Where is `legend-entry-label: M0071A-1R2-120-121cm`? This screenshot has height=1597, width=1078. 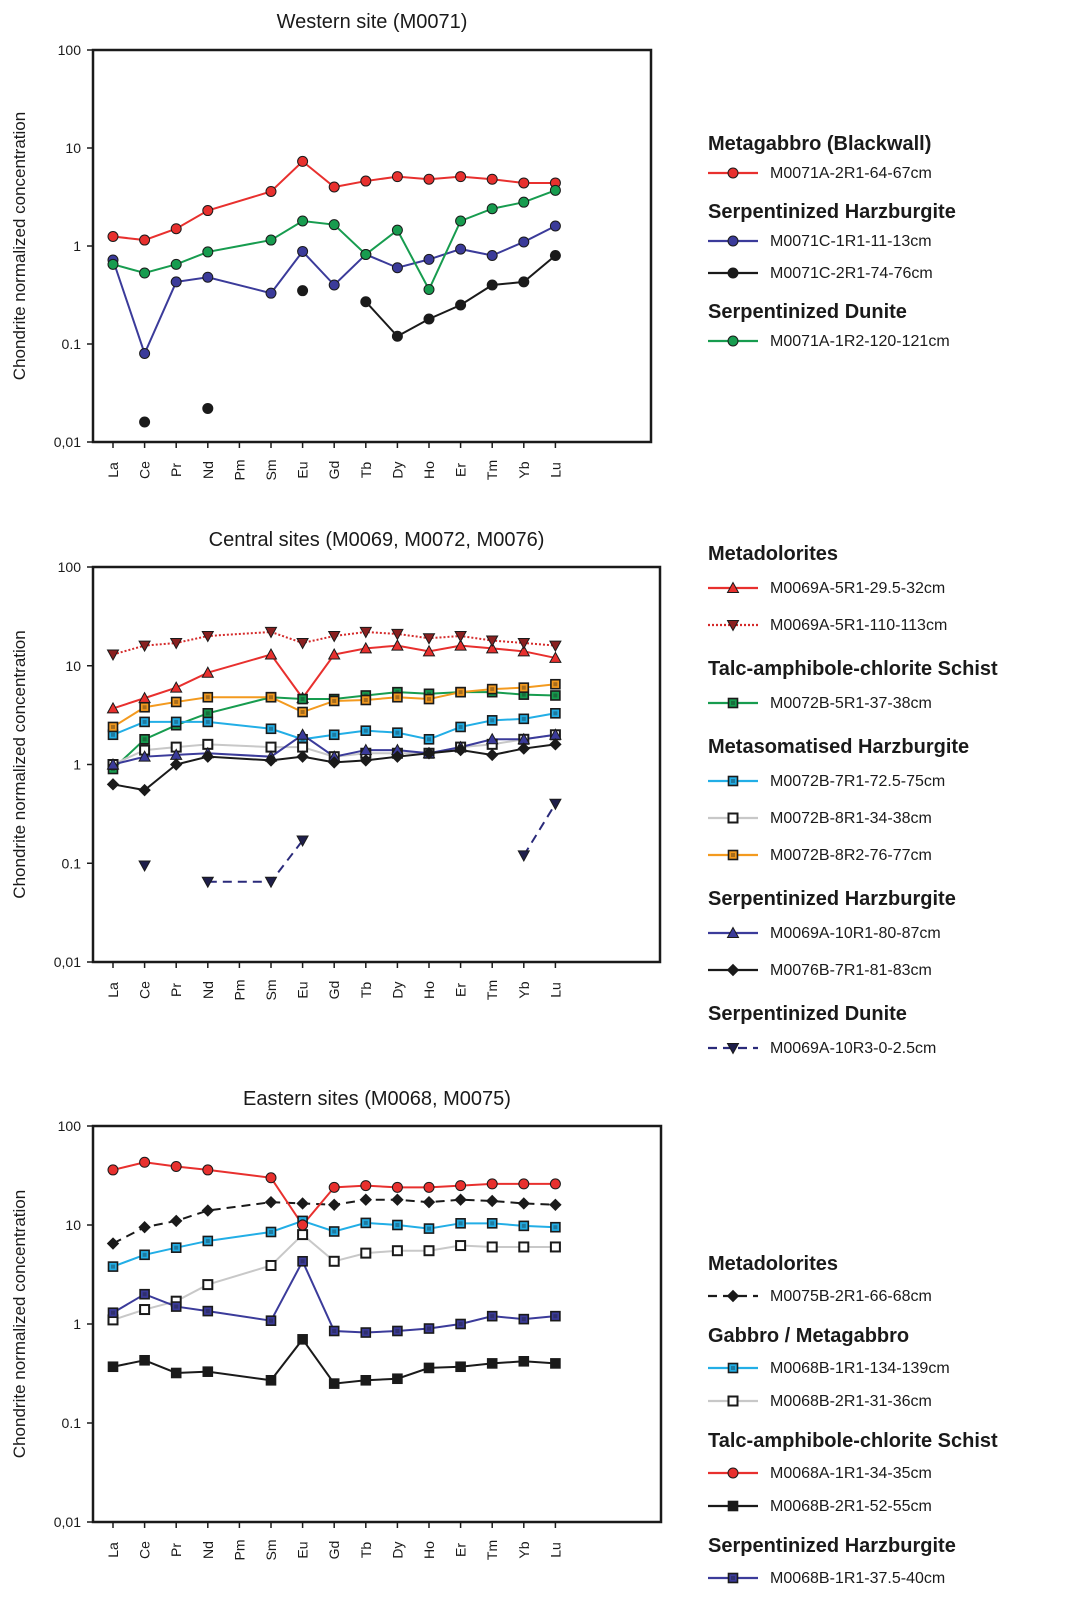
legend-entry-label: M0071A-1R2-120-121cm is located at coordinates (860, 341).